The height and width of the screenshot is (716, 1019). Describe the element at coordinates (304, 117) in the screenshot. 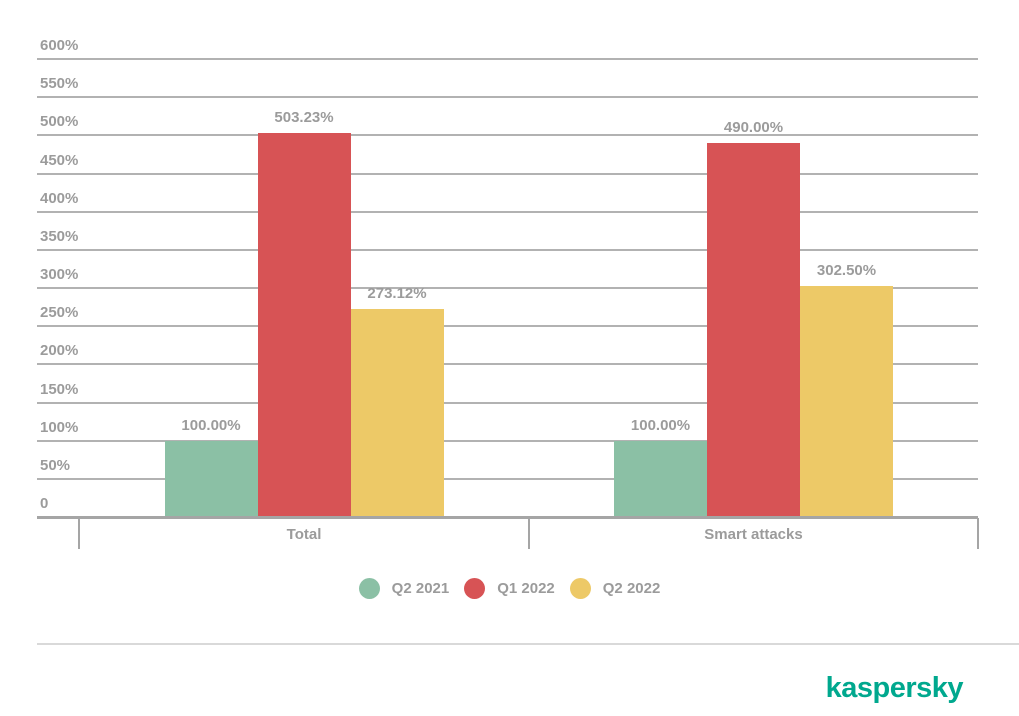

I see `bar-value-q1-2022-total: 503.23%` at that location.